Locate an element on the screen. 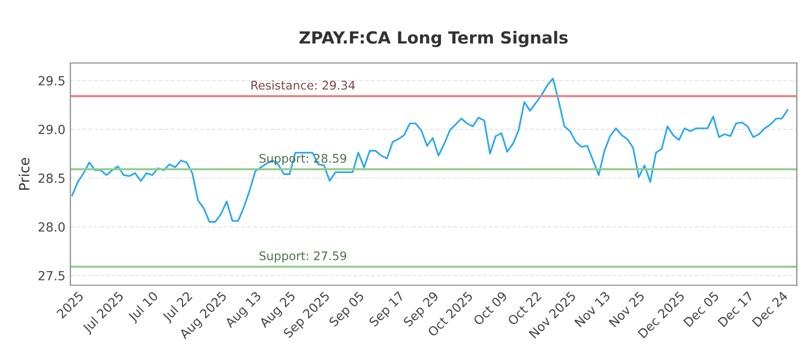 The image size is (800, 350). x-tick-label: Dec 24 is located at coordinates (770, 309).